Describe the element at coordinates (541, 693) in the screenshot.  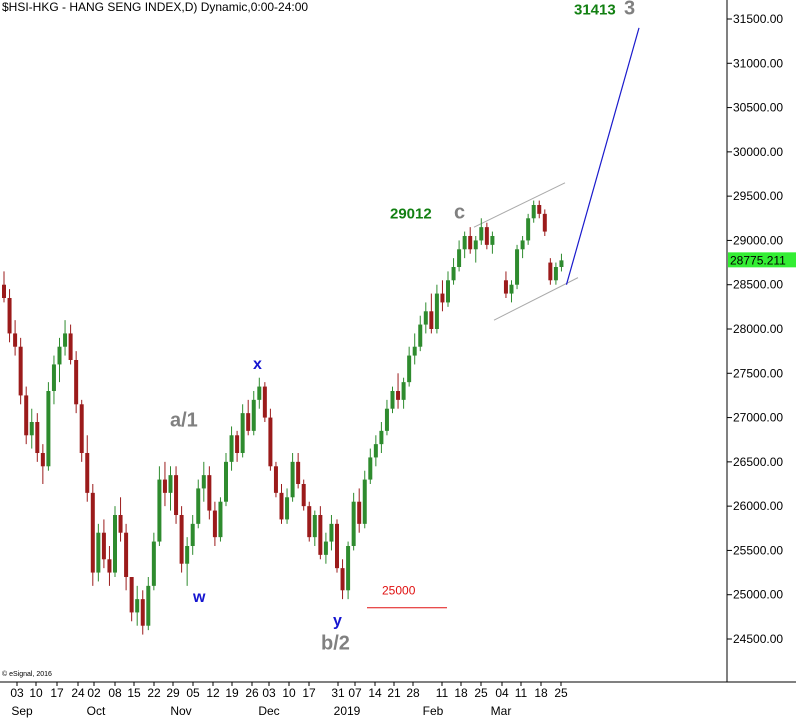
I see `x-day-label: 18` at that location.